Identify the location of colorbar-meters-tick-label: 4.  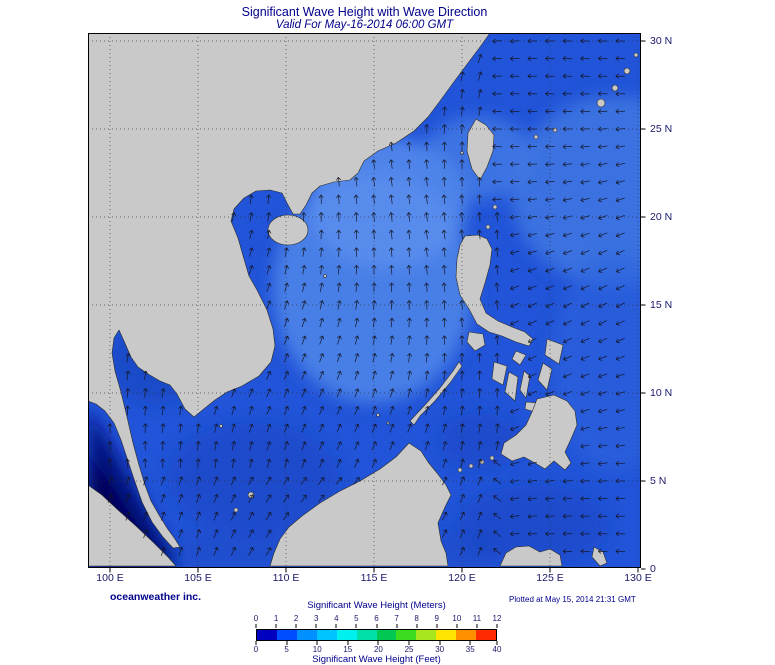
(336, 618).